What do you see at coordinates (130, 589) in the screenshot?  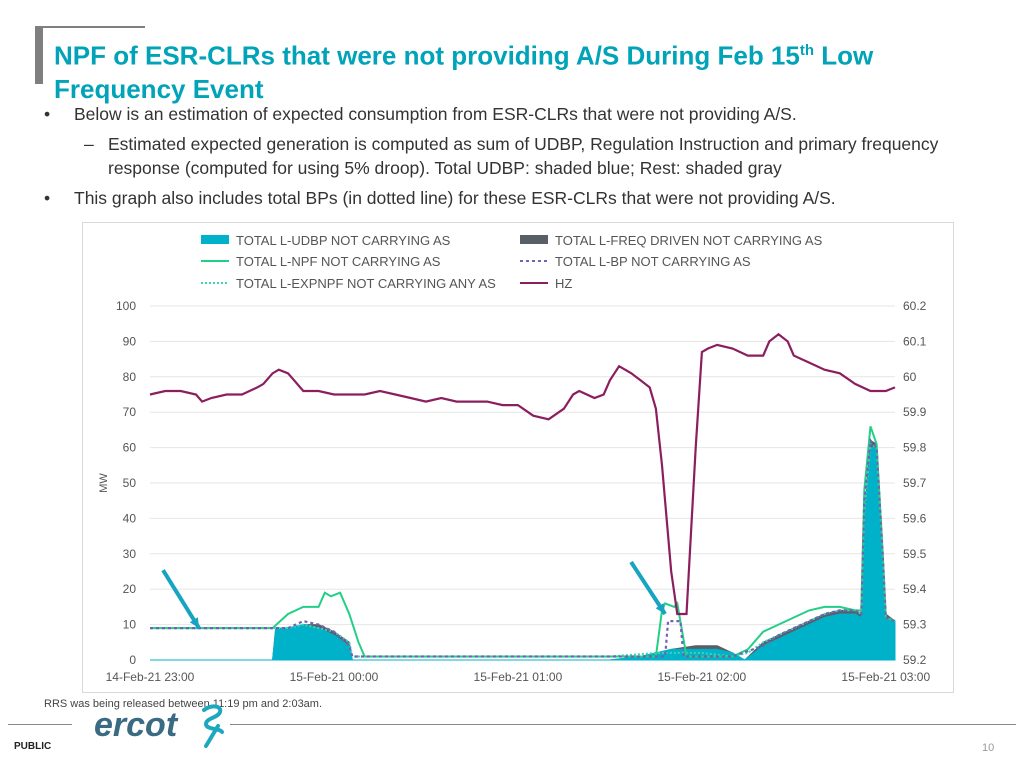 I see `y-tick-label: 20` at bounding box center [130, 589].